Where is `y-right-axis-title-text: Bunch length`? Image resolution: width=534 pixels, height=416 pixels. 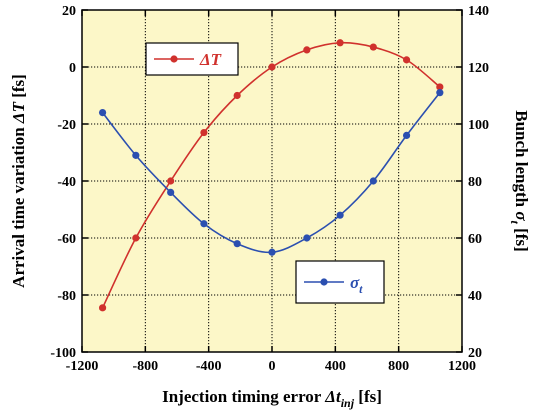
y-right-axis-title-text: Bunch length is located at coordinates (521, 160).